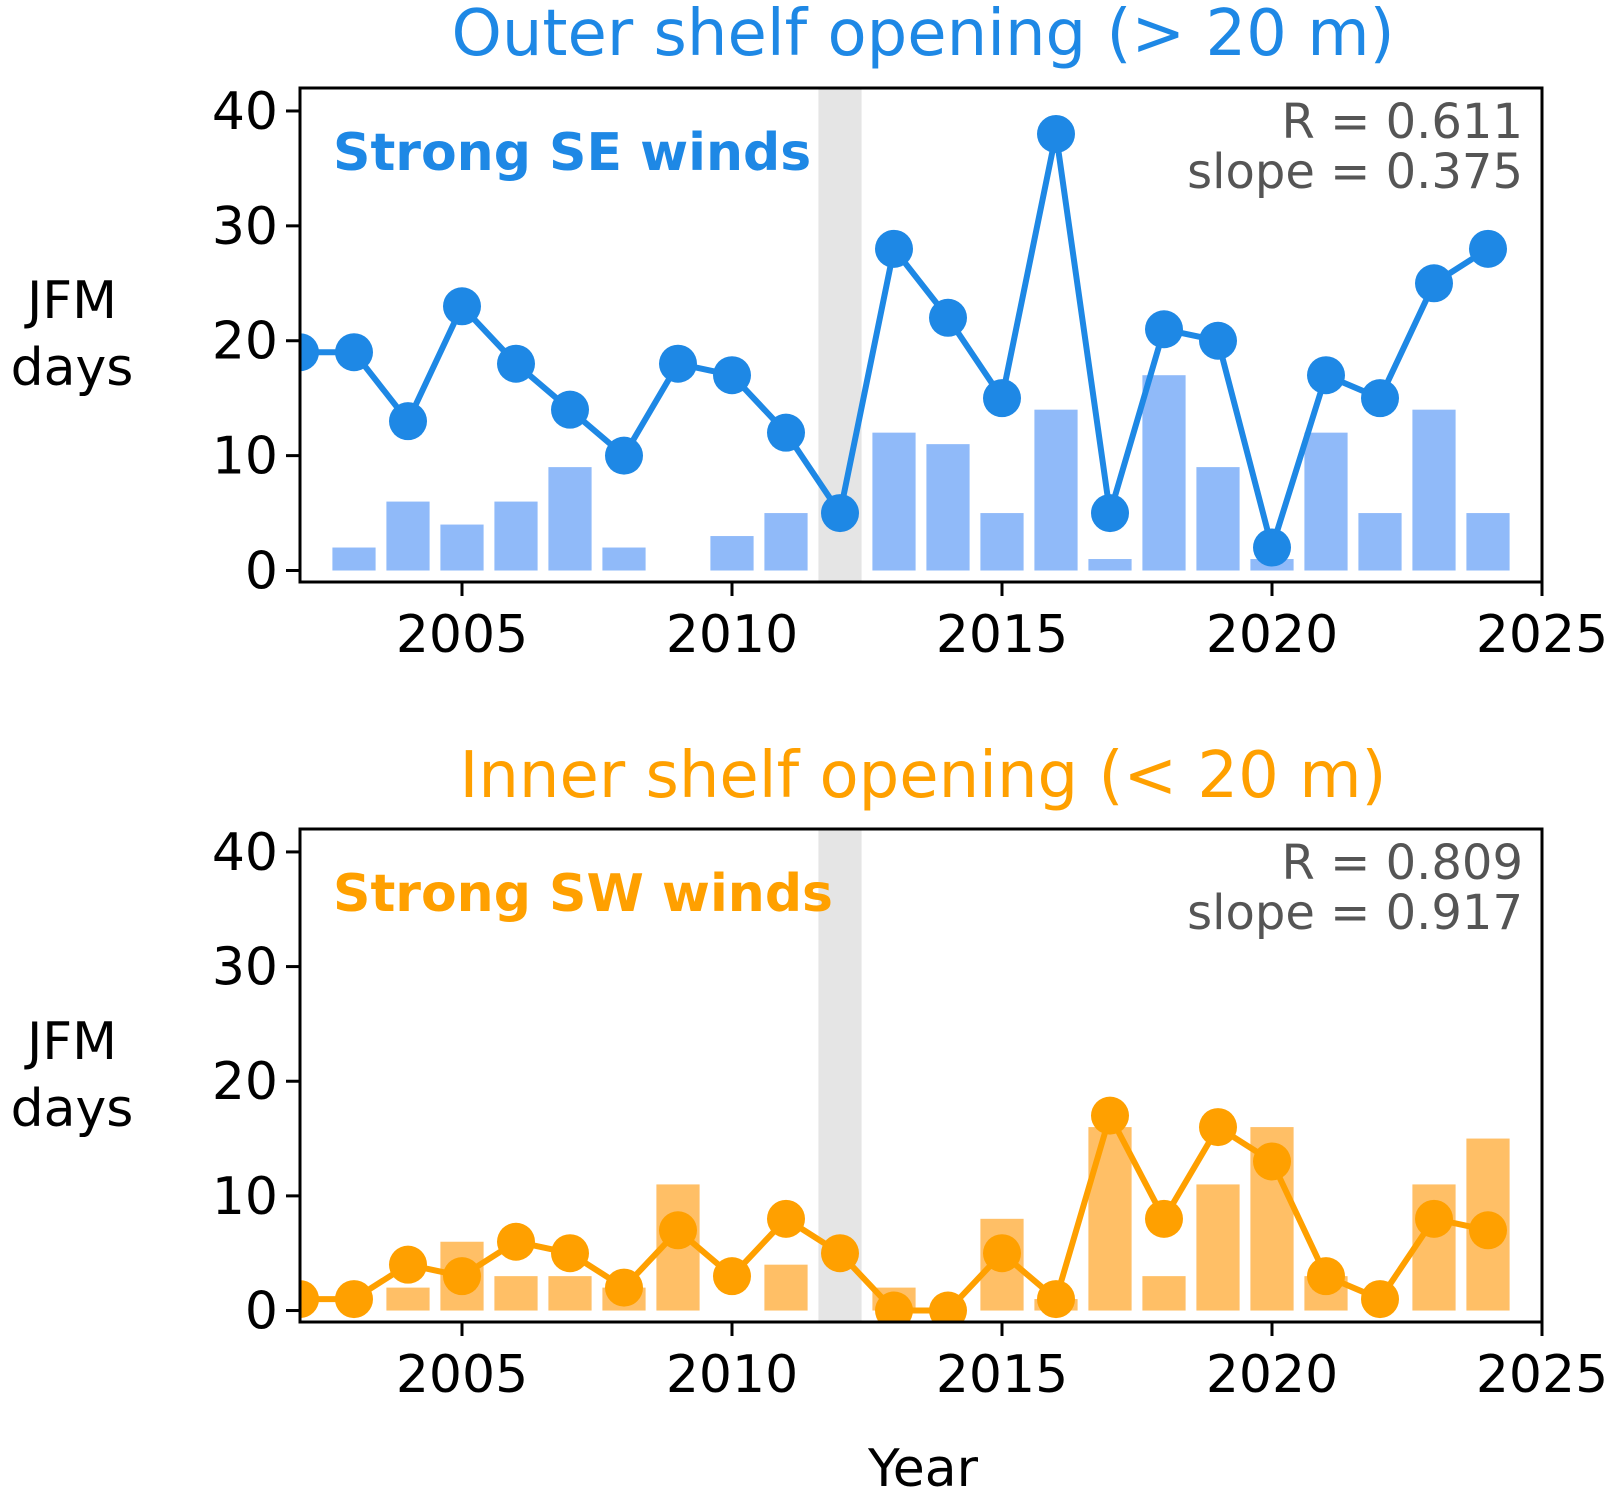  What do you see at coordinates (1403, 863) in the screenshot?
I see `correlation-label: R = 0.809` at bounding box center [1403, 863].